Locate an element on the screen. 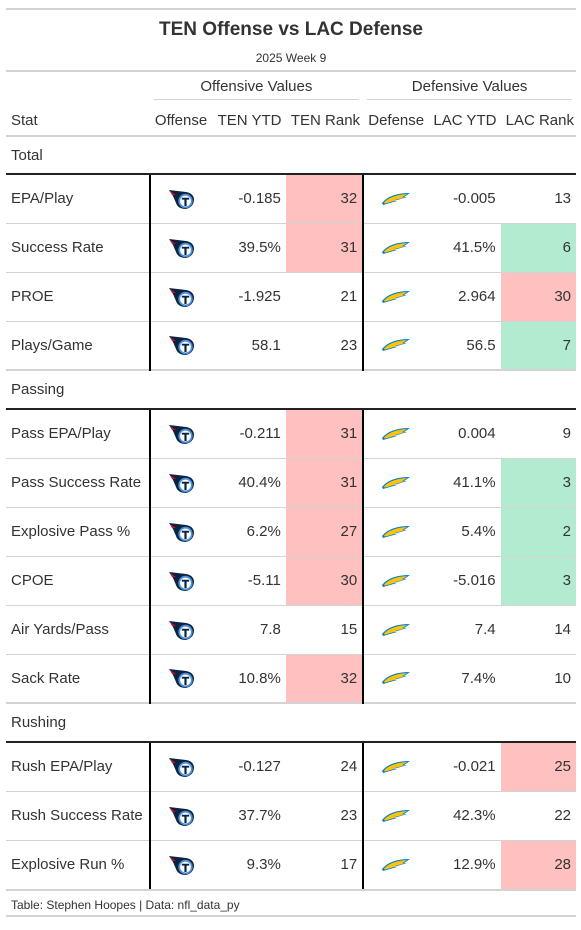 The image size is (581, 930). ten-rank-cell: 31 is located at coordinates (324, 434).